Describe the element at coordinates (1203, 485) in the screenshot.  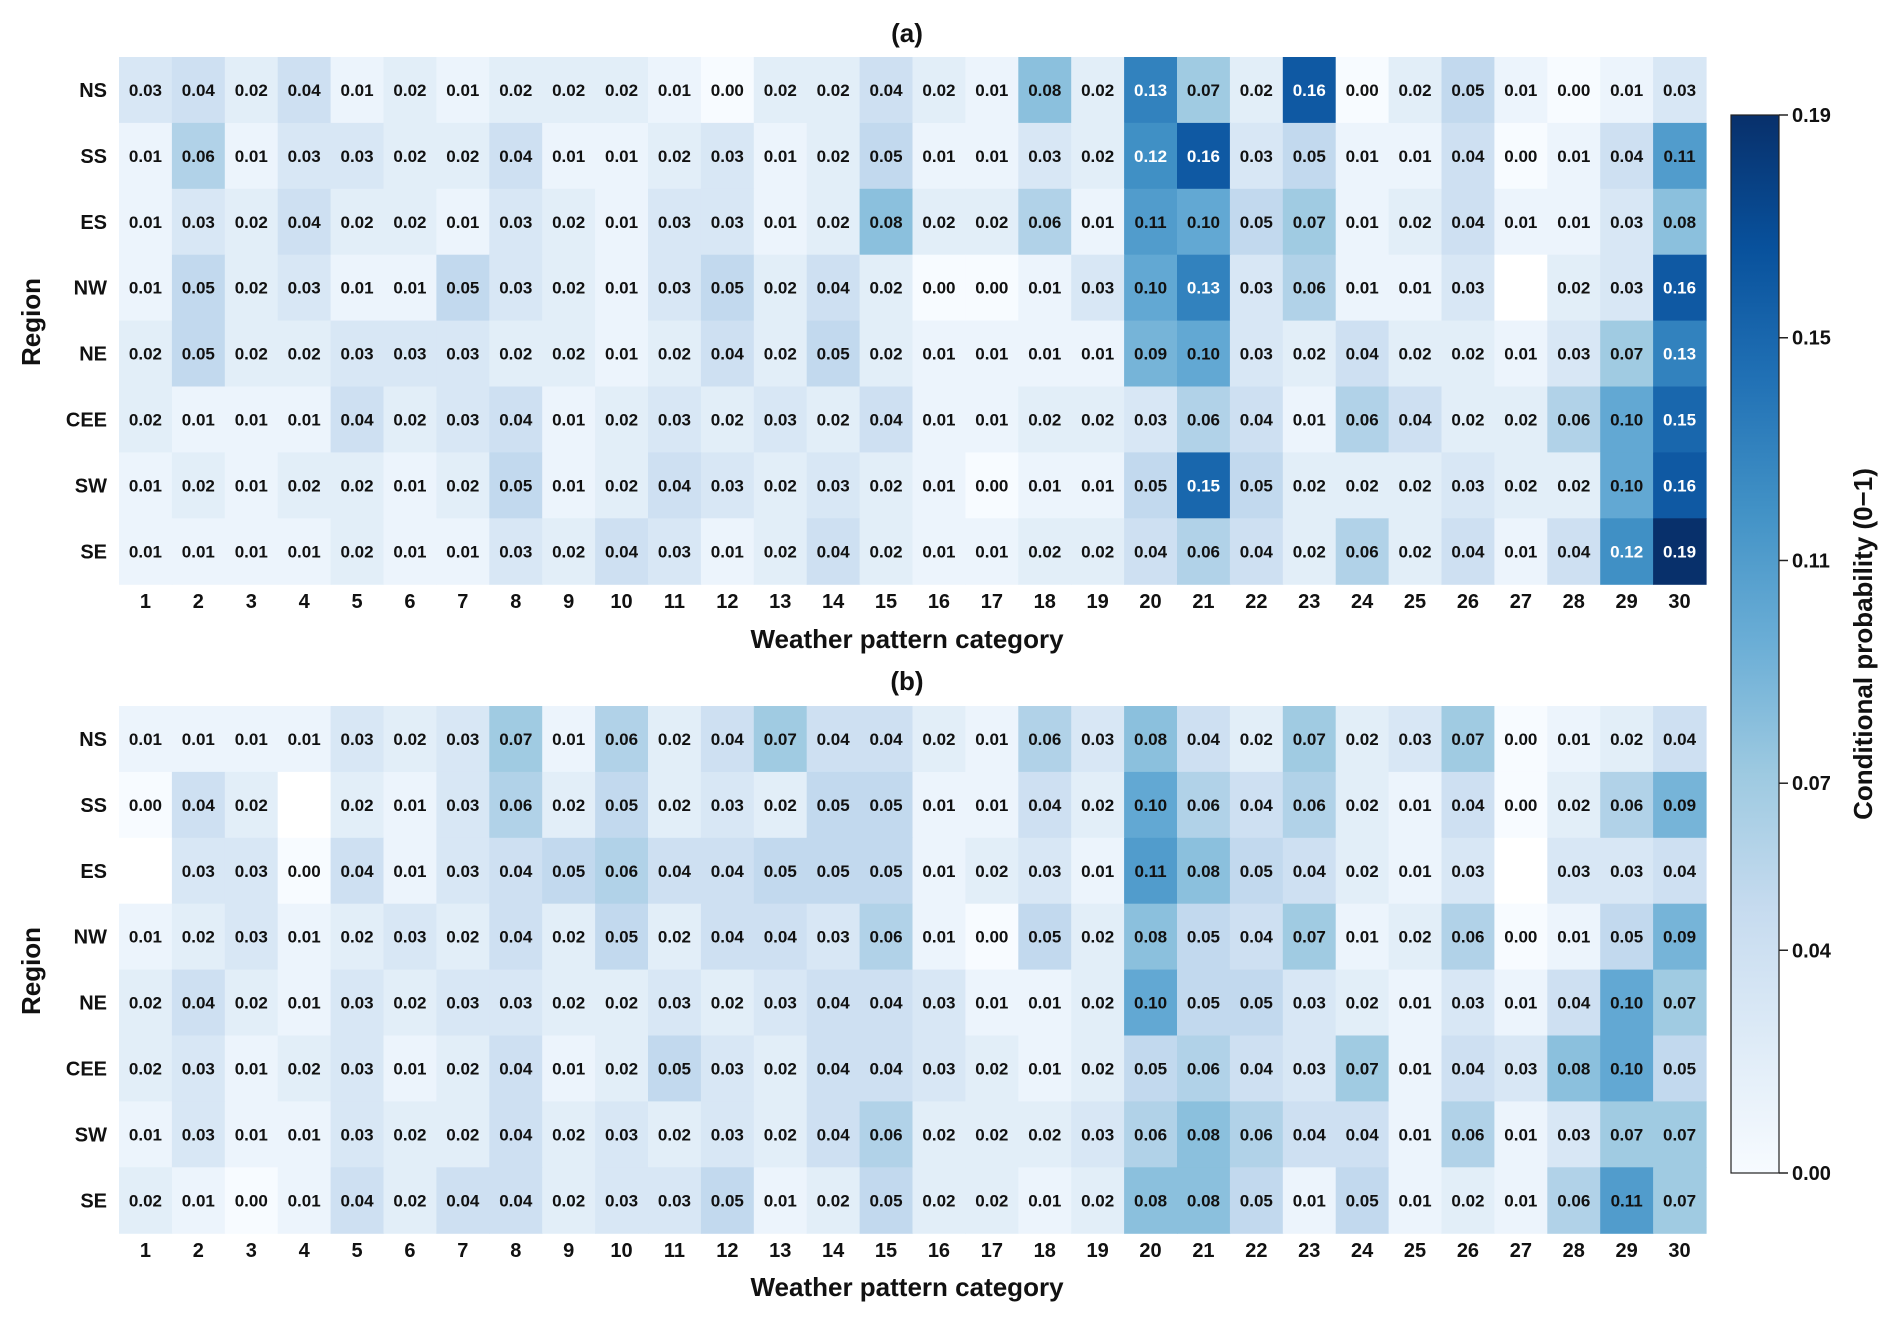
I see `heatmap-cell-value: 0.15` at that location.